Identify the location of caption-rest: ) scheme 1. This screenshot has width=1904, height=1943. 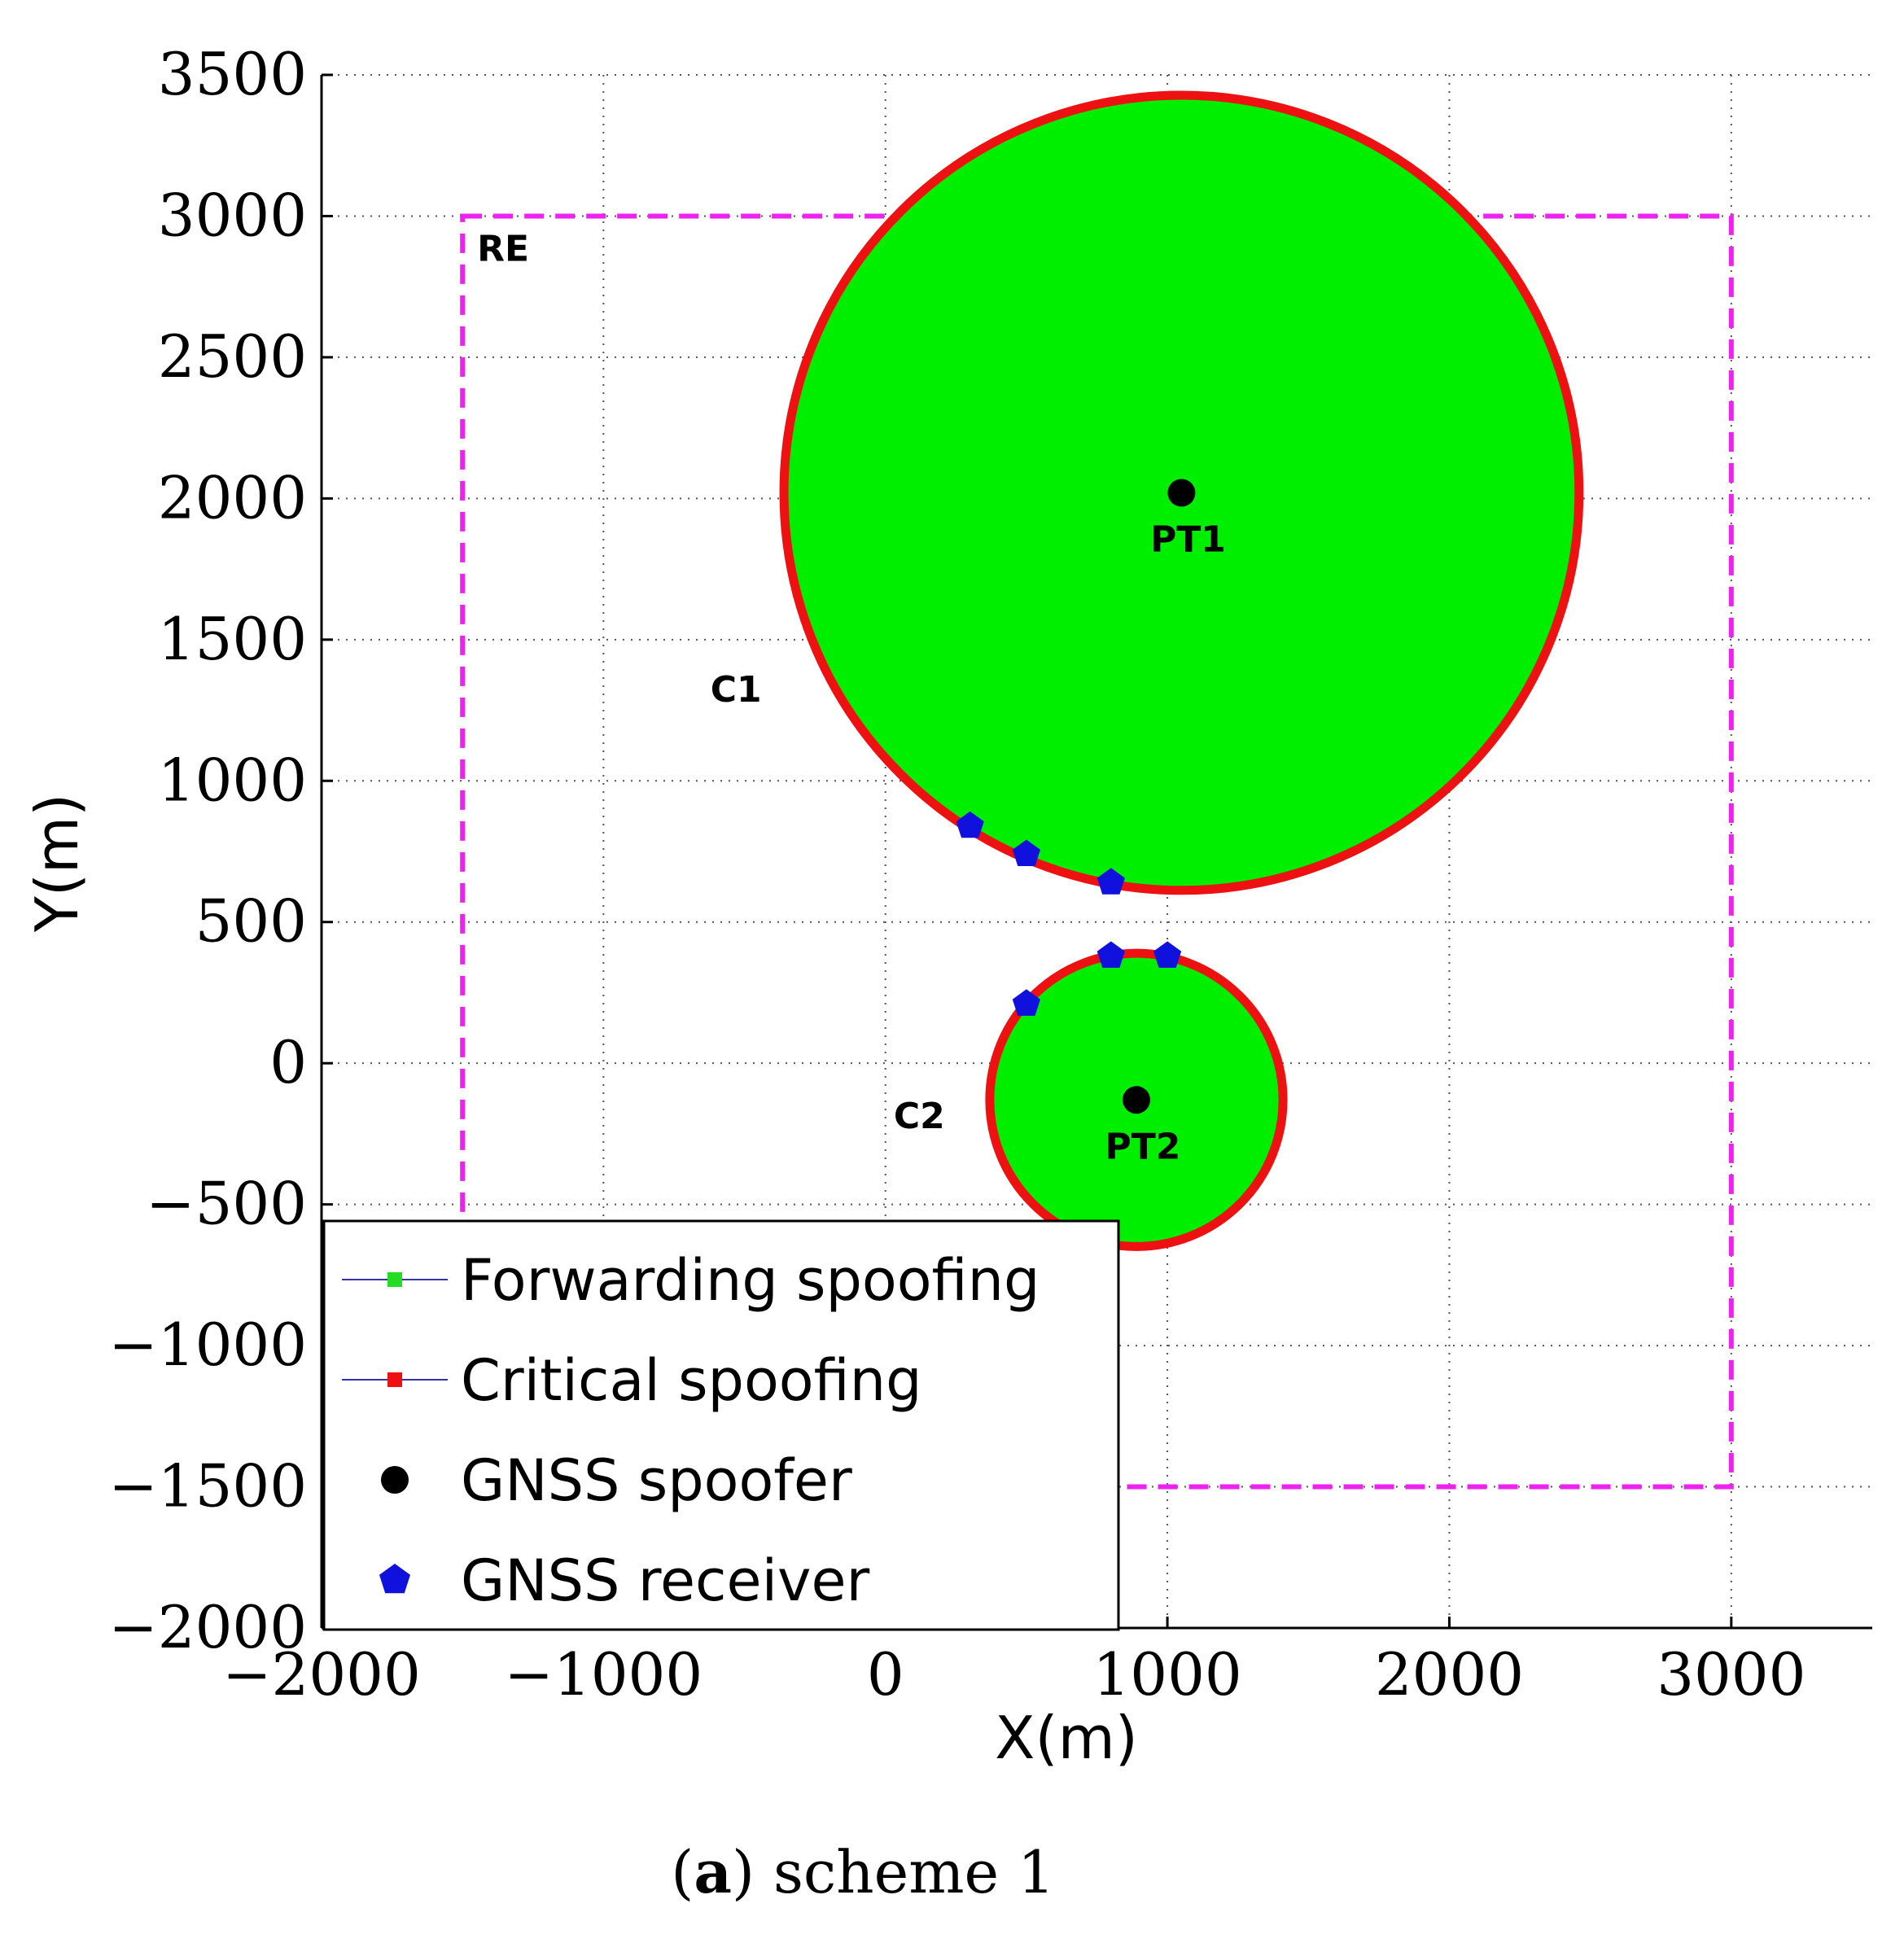
(893, 1872).